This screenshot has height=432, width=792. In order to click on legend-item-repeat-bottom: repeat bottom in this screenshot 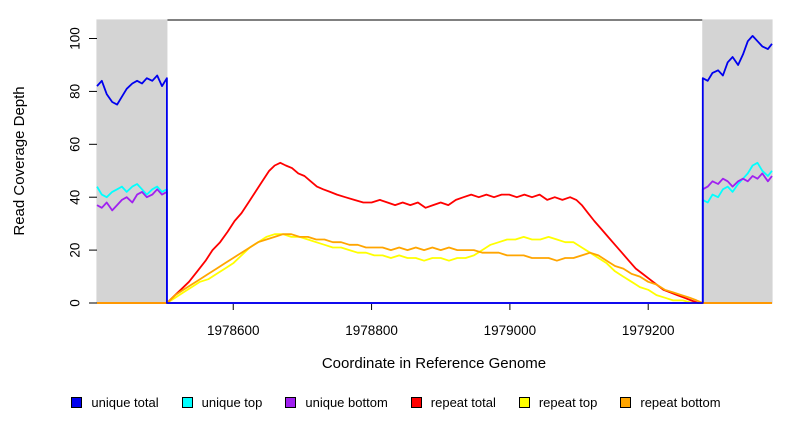, I will do `click(670, 402)`.